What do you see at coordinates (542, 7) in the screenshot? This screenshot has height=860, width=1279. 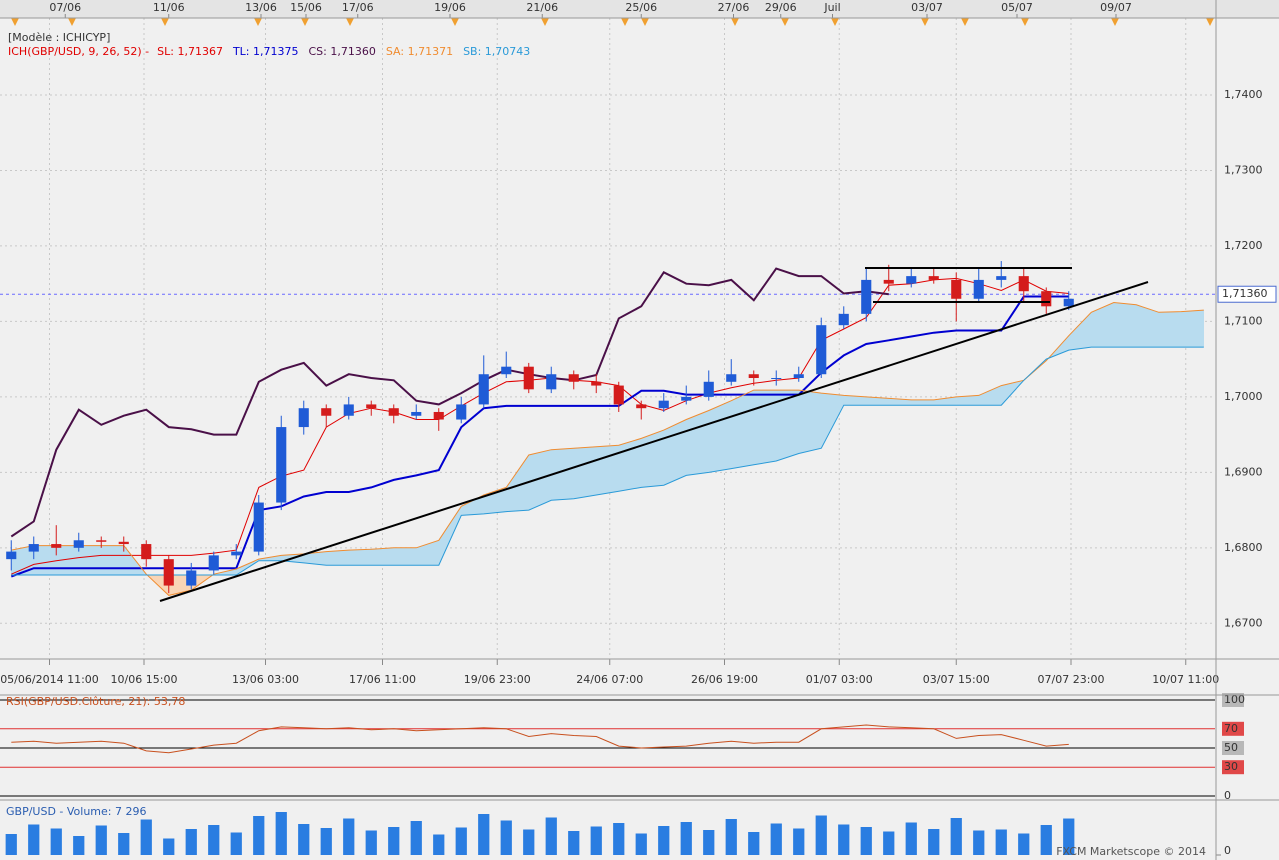 I see `x2-tick-label: 21/06` at bounding box center [542, 7].